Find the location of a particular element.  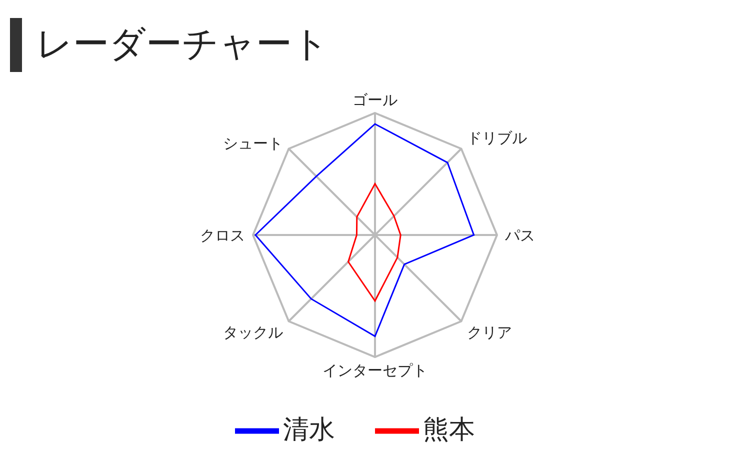

spoke-label: パス is located at coordinates (519, 235).